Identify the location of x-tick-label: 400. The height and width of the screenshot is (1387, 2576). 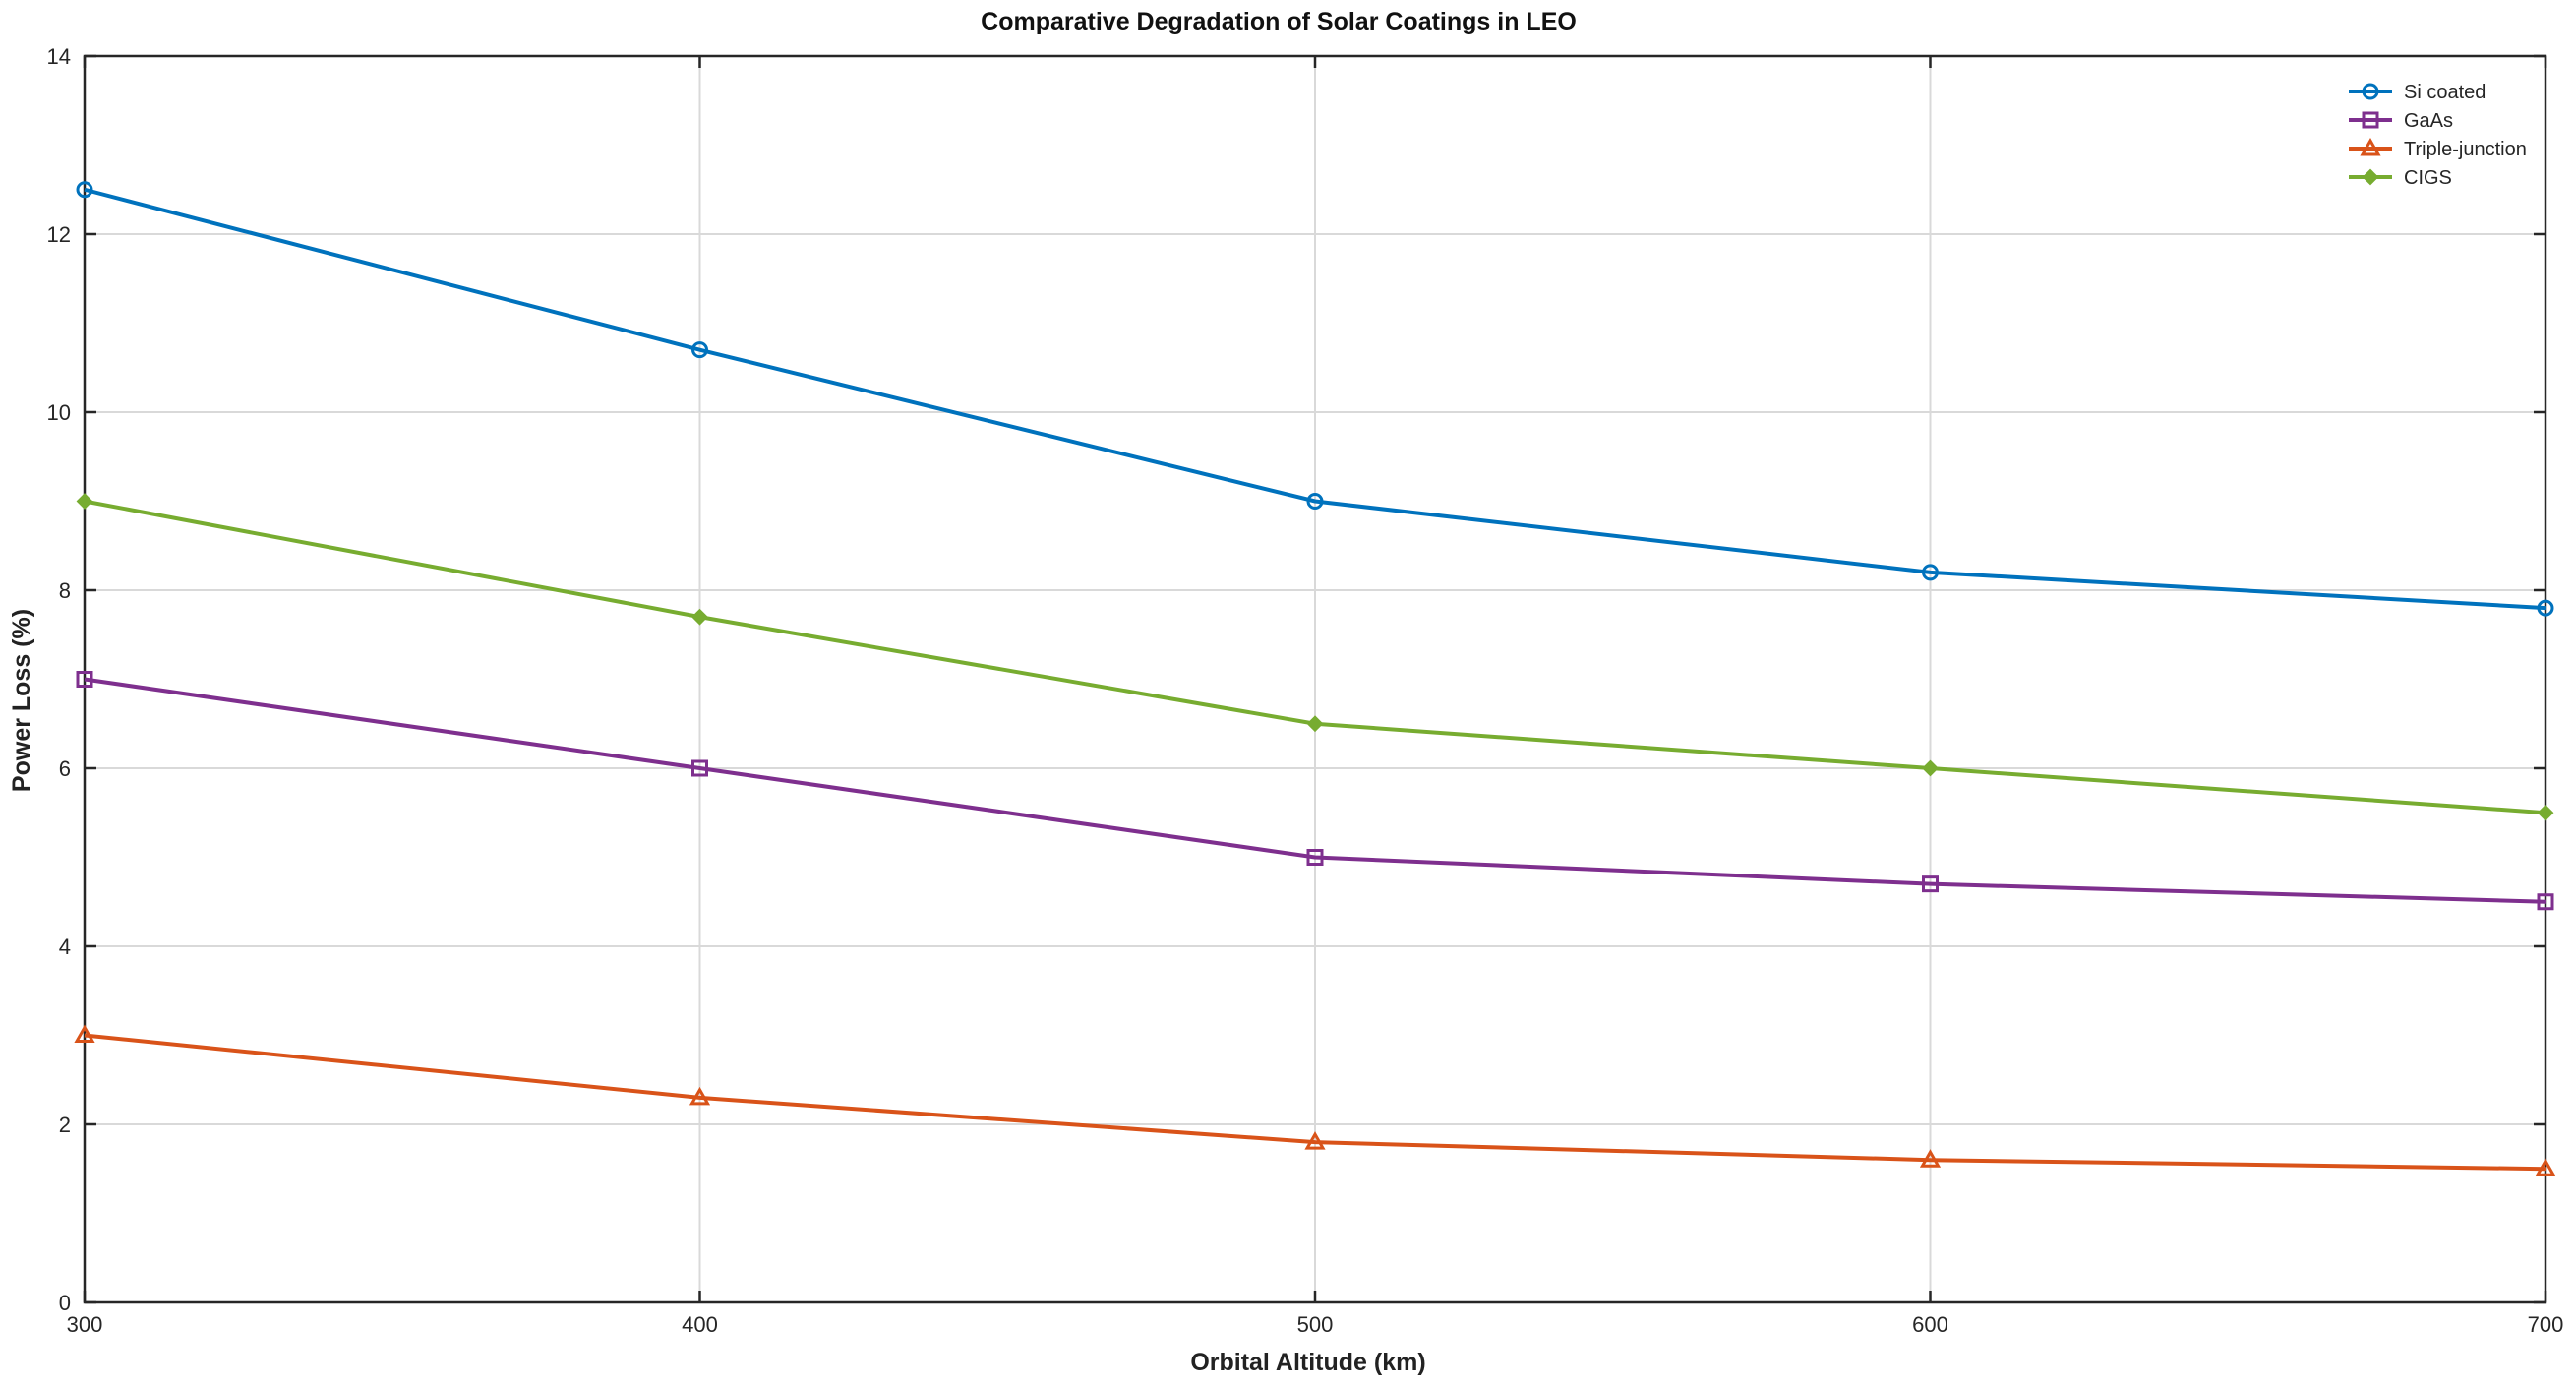
(700, 1325).